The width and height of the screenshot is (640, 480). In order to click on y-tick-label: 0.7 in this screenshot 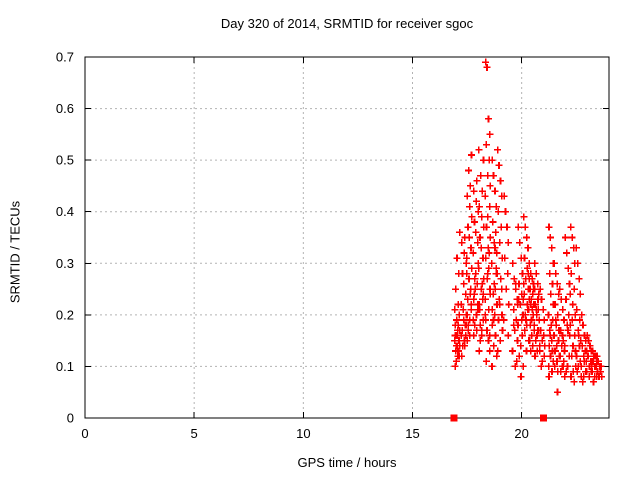, I will do `click(65, 57)`.